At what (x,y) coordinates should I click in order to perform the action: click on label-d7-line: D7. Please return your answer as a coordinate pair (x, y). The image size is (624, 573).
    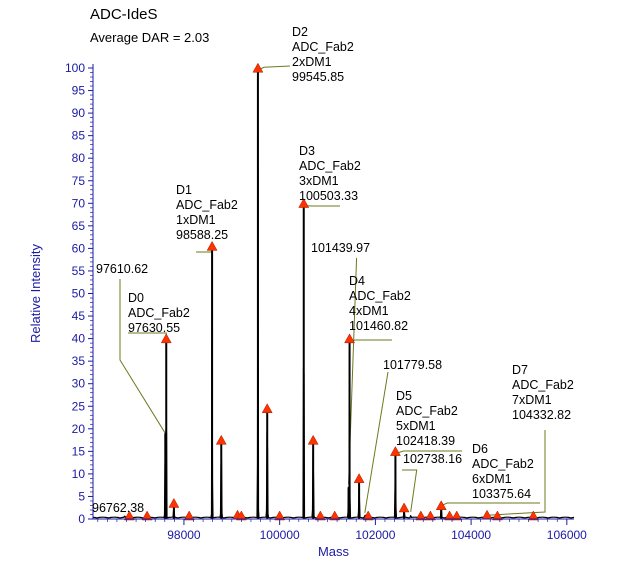
    Looking at the image, I should click on (520, 370).